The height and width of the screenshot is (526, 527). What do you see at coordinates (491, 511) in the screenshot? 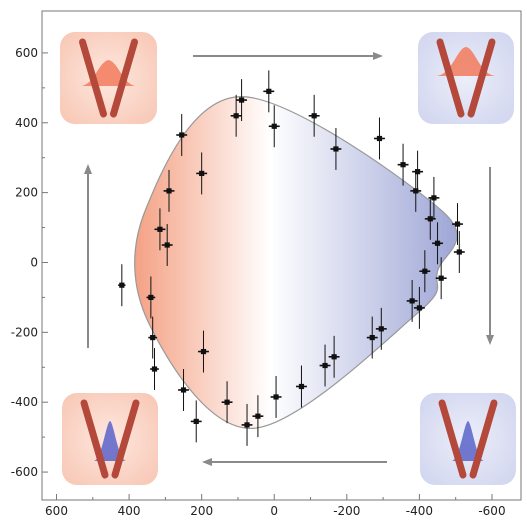
I see `x-tick-label: -600` at bounding box center [491, 511].